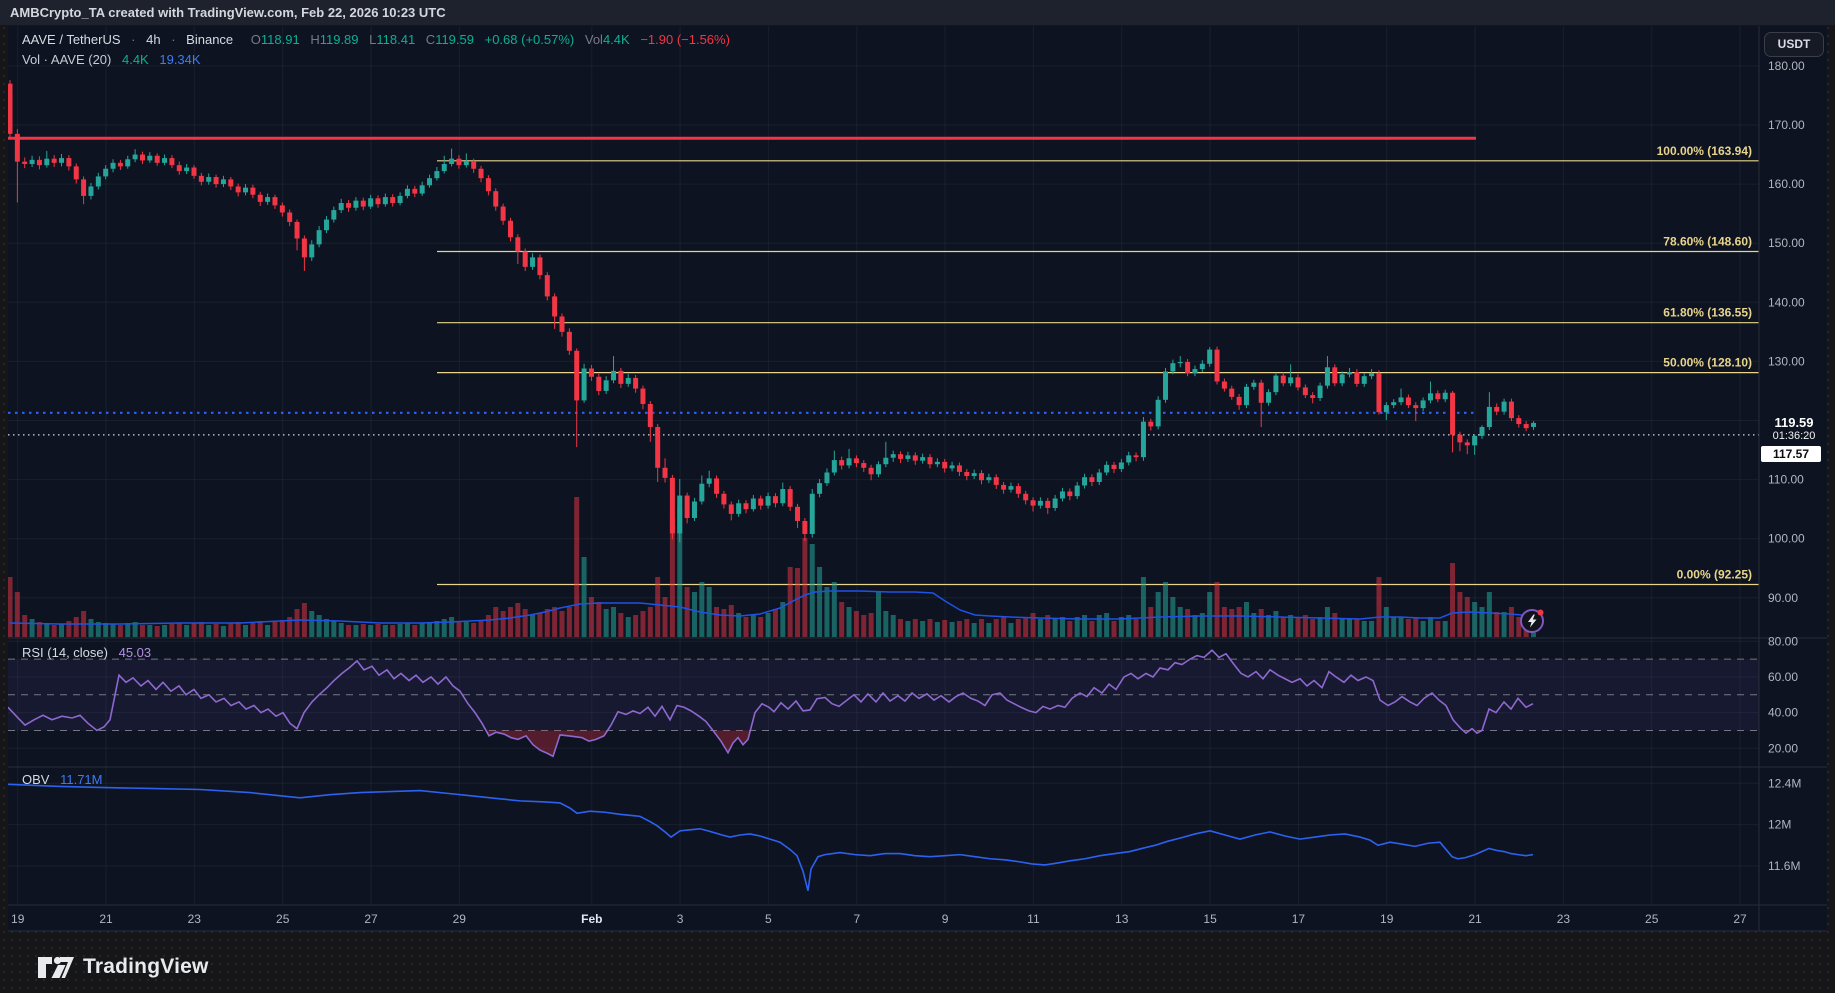 Image resolution: width=1835 pixels, height=993 pixels. I want to click on symbol-name: AAVE / TetherUS, so click(71, 39).